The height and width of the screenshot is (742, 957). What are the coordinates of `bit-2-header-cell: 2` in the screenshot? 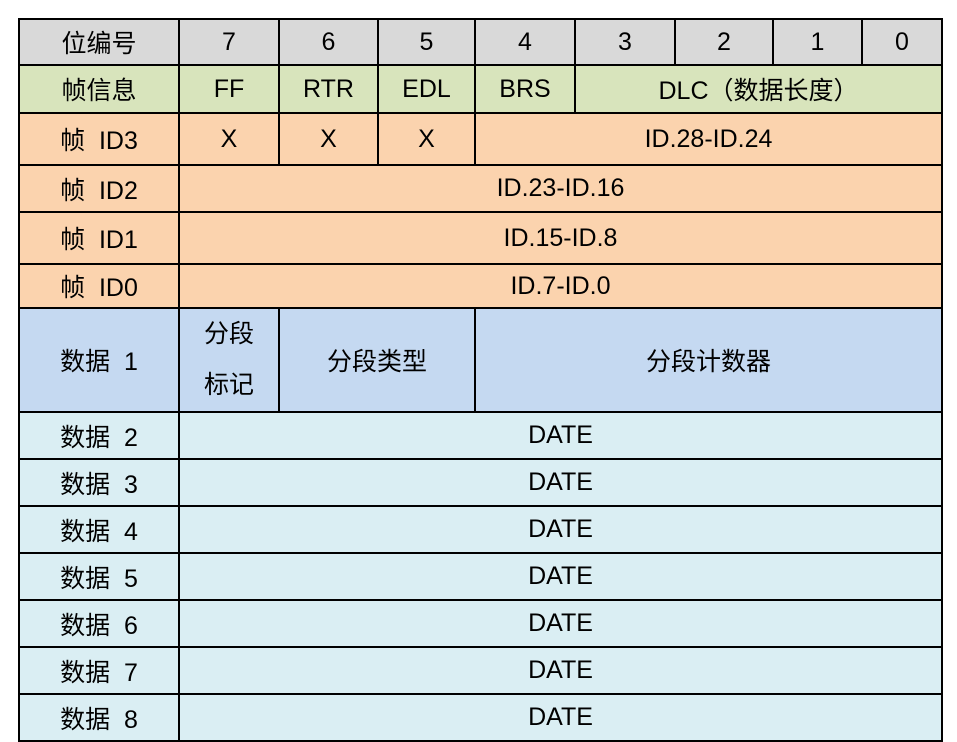 It's located at (724, 42).